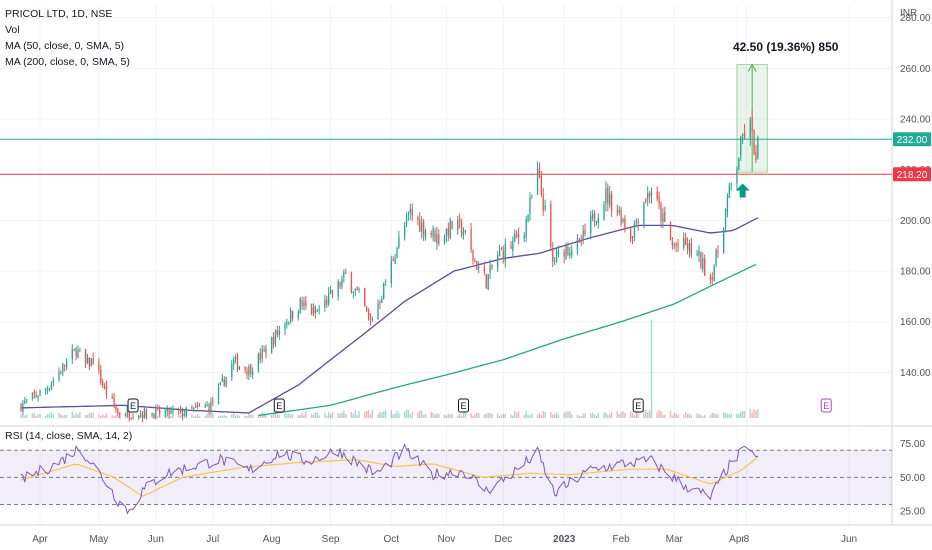 This screenshot has width=932, height=550. Describe the element at coordinates (786, 47) in the screenshot. I see `measure-label: 42.50 (19.36%) 850` at that location.